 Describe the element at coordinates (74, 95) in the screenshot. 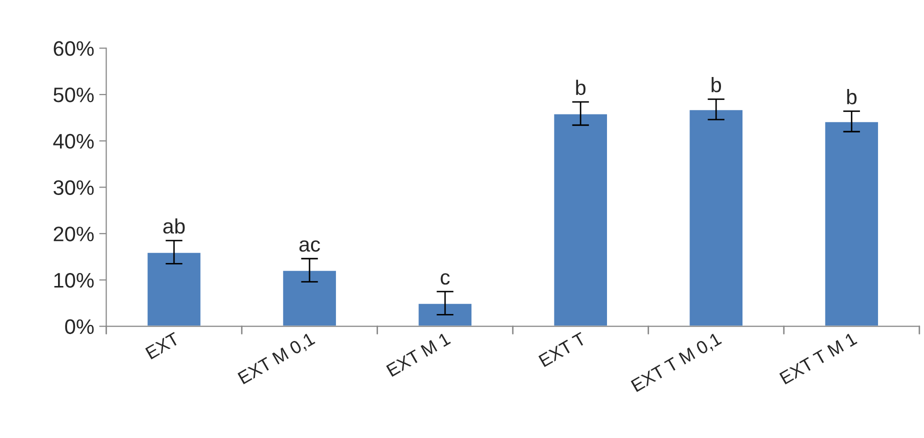

I see `y-tick-label: 50%` at that location.